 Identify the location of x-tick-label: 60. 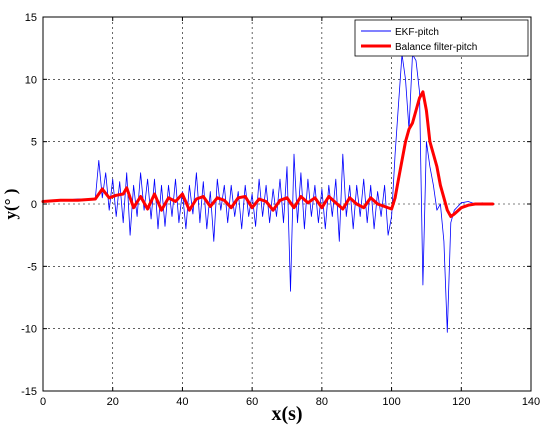
(252, 402).